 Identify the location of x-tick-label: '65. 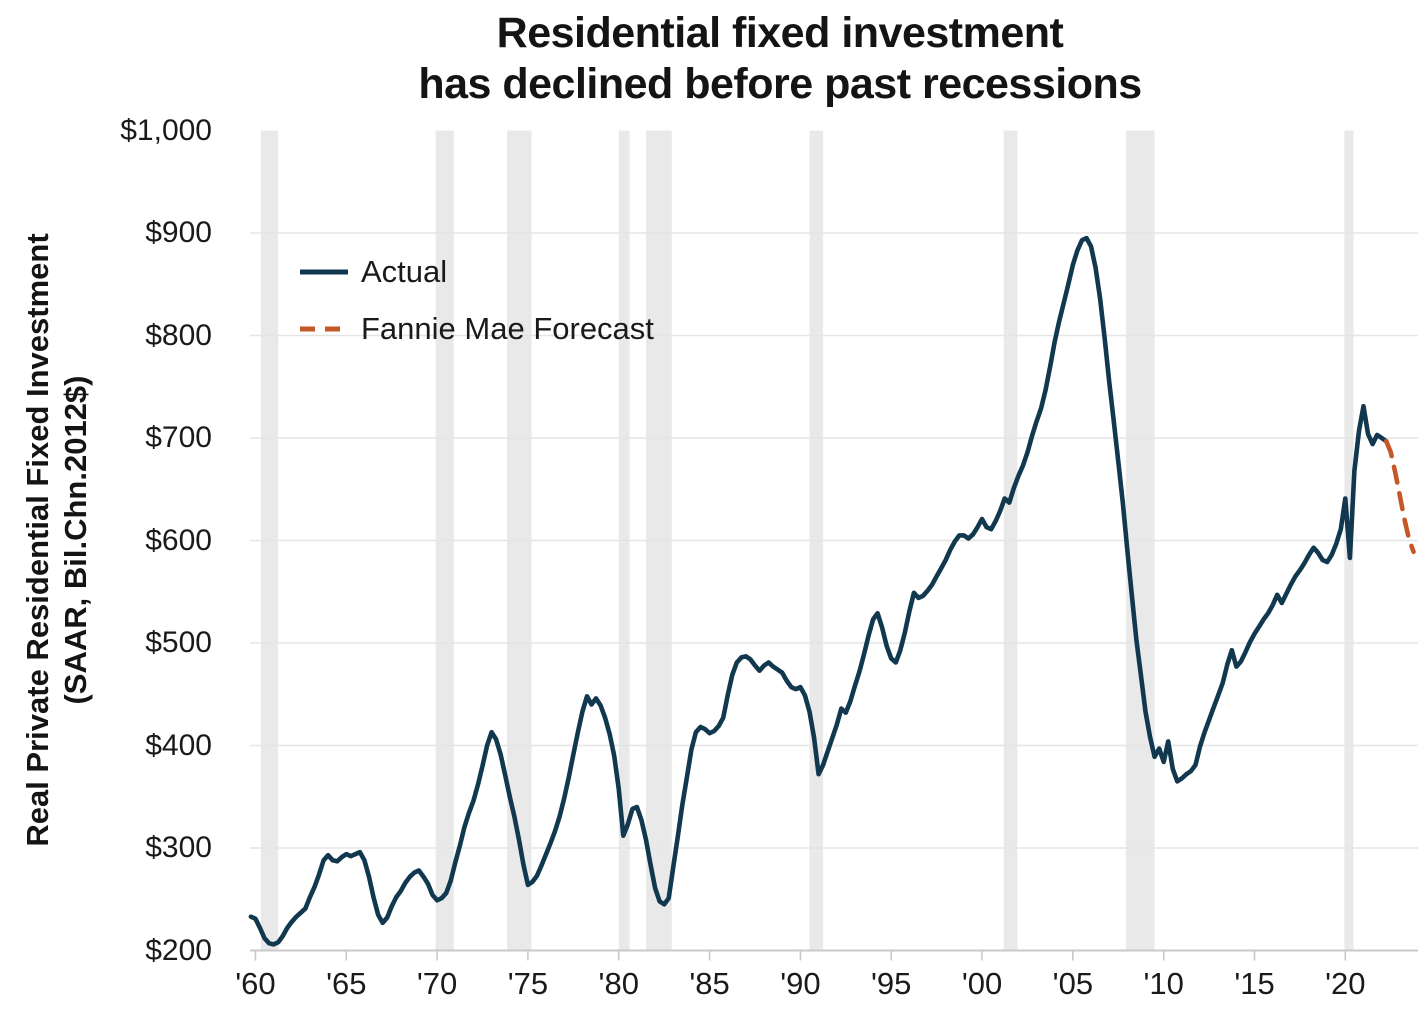
(346, 983).